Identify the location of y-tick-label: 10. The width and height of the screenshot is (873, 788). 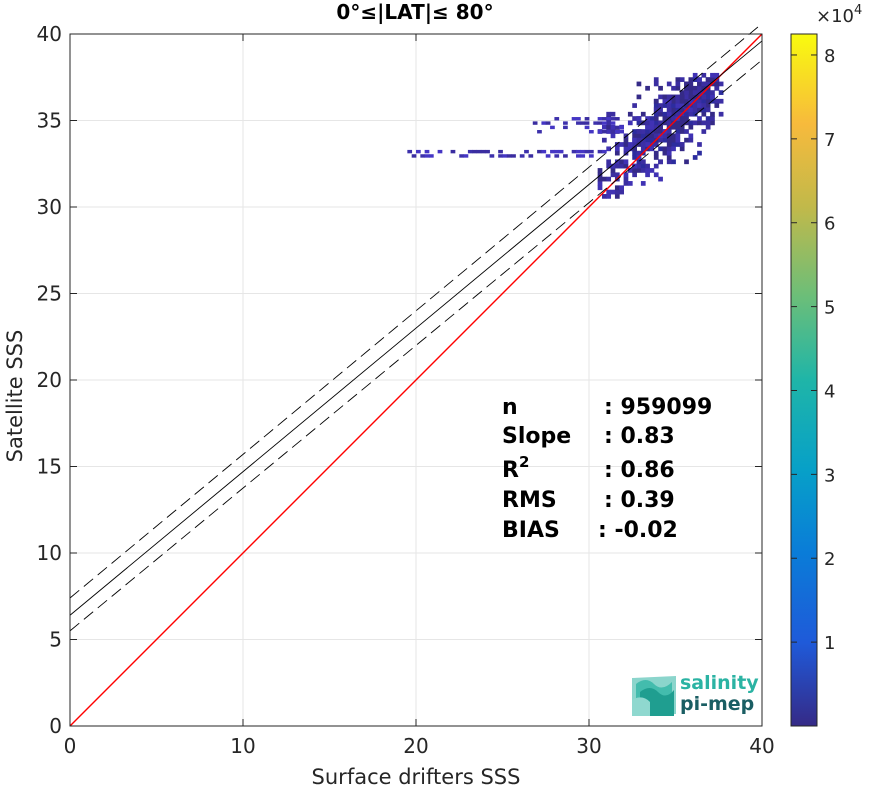
(49, 553).